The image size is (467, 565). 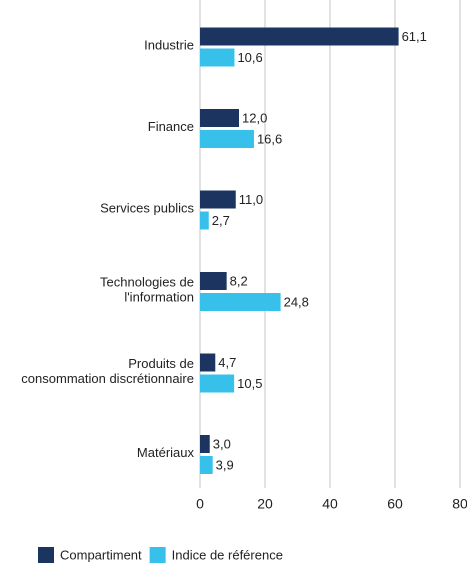 What do you see at coordinates (249, 383) in the screenshot?
I see `value-label: 10,5` at bounding box center [249, 383].